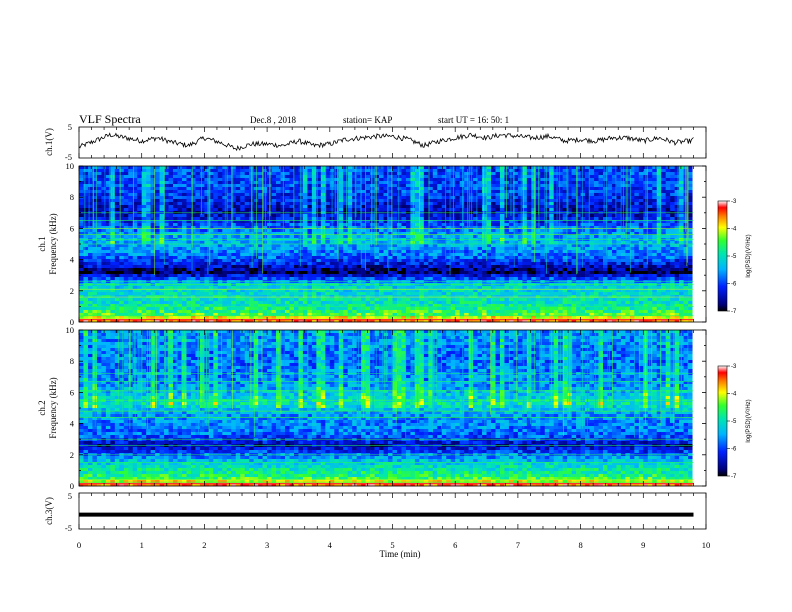 The height and width of the screenshot is (612, 792). I want to click on ch1-voltage-tick-top: 5, so click(70, 127).